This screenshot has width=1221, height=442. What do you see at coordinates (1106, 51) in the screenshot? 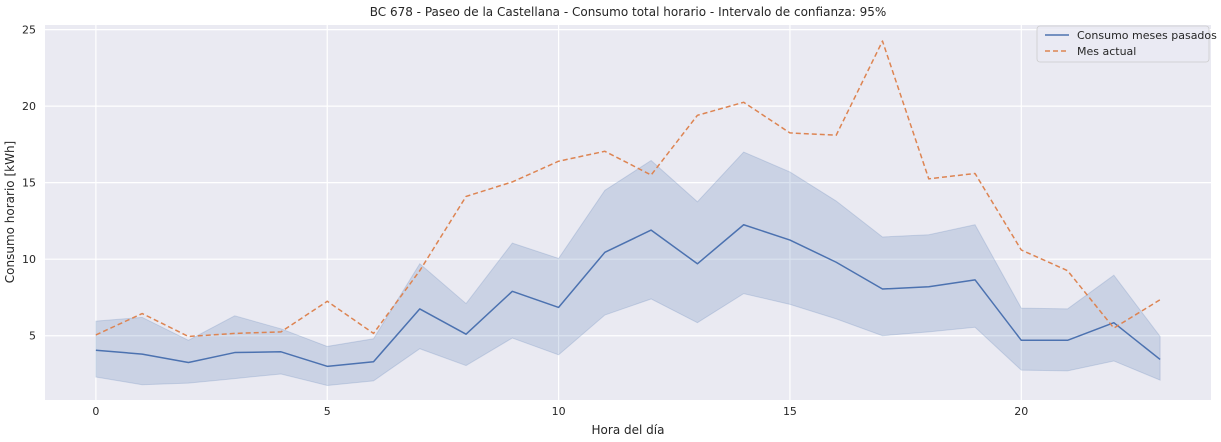
I see `legend-label-mes-actual: Mes actual` at bounding box center [1106, 51].